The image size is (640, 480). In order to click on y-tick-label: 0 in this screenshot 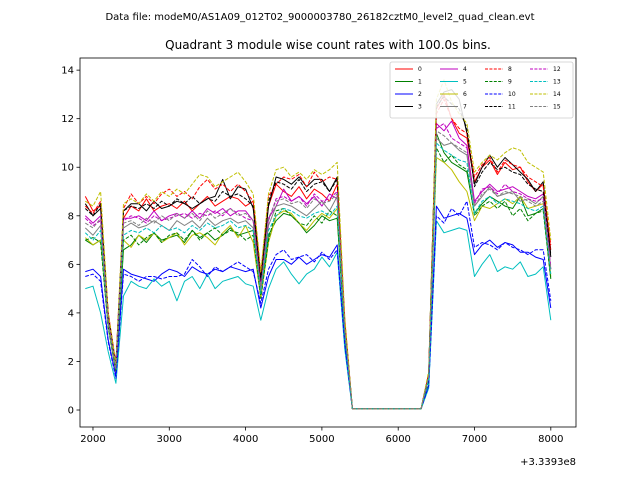, I will do `click(71, 411)`.